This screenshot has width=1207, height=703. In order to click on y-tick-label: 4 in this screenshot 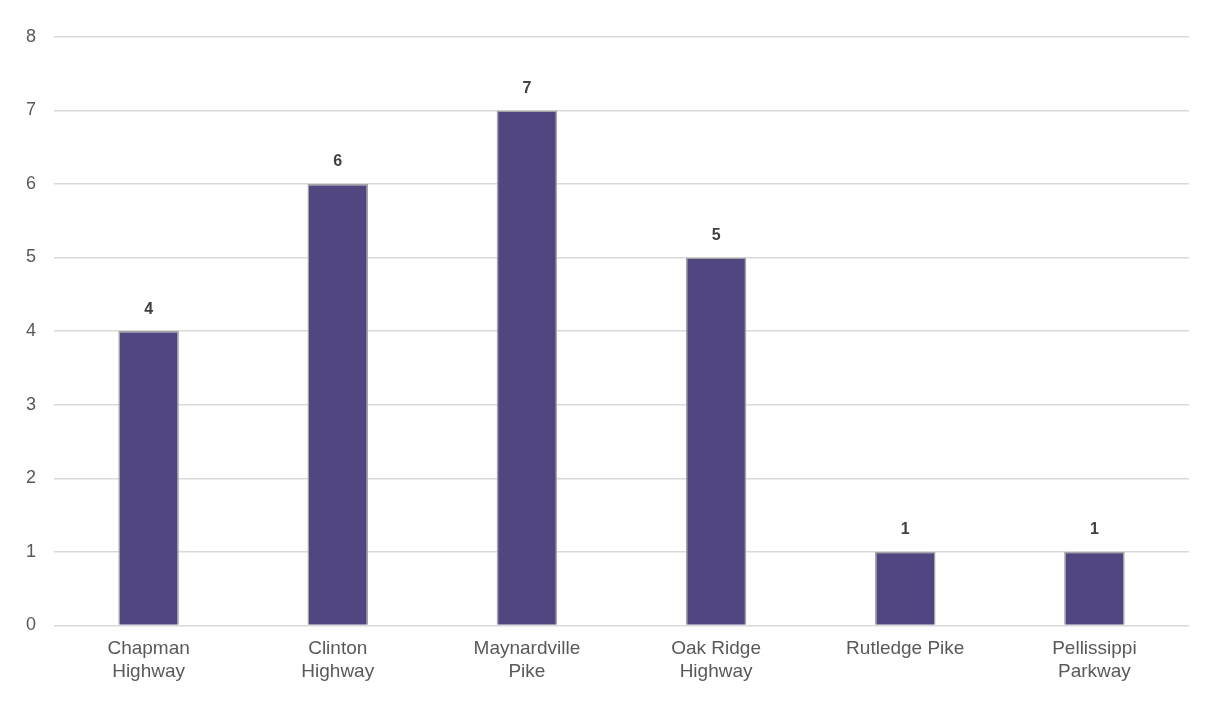, I will do `click(31, 330)`.